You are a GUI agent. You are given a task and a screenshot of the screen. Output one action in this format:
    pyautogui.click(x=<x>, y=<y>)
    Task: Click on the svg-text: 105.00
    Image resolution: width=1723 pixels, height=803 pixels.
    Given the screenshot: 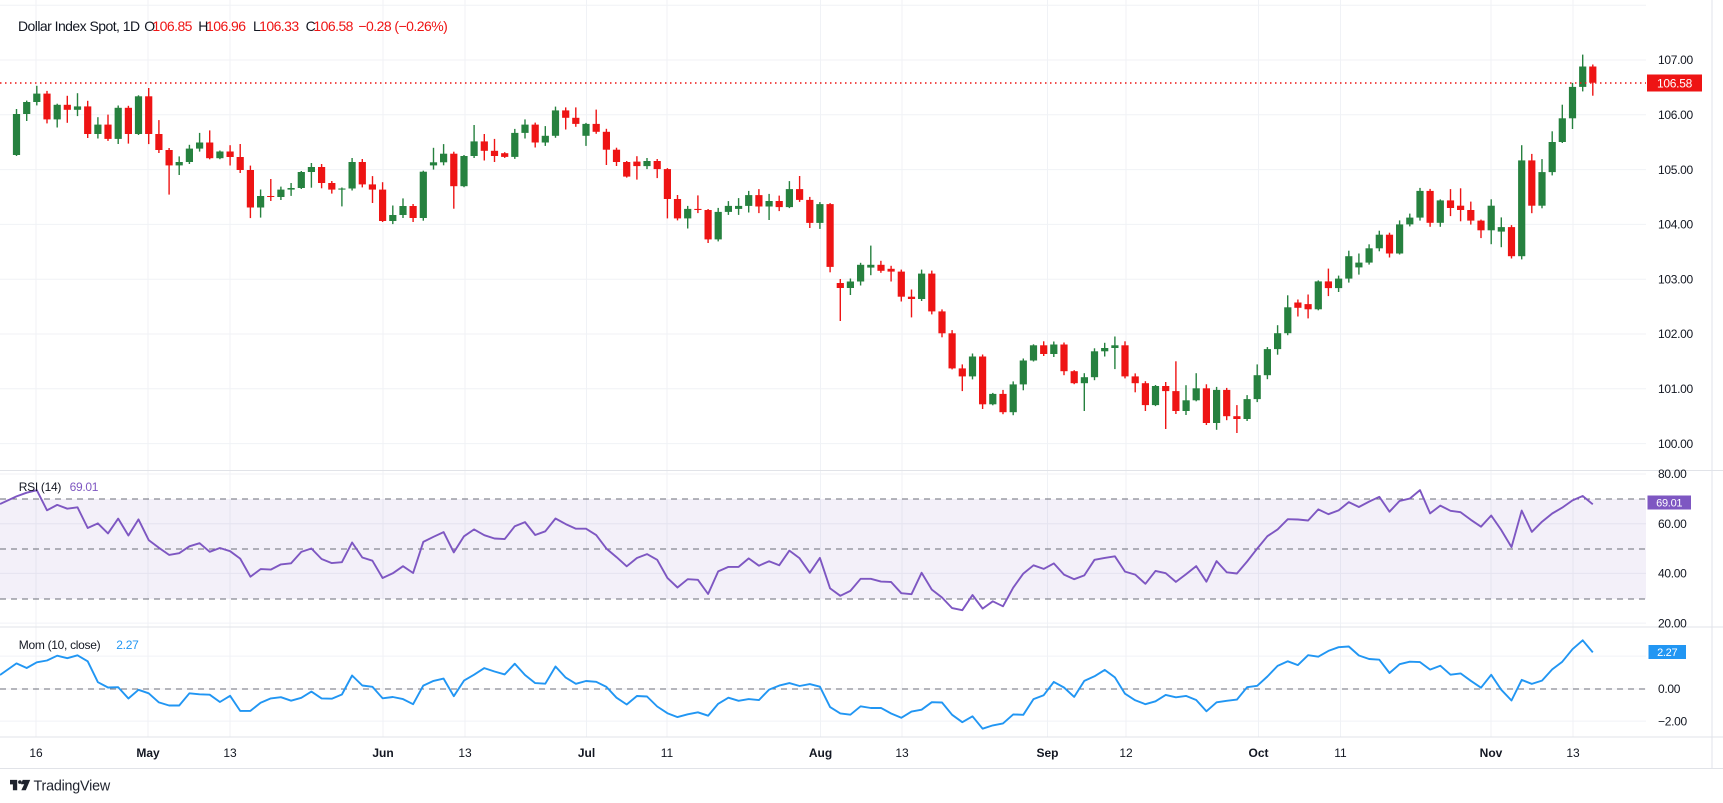 What is the action you would take?
    pyautogui.click(x=1676, y=170)
    